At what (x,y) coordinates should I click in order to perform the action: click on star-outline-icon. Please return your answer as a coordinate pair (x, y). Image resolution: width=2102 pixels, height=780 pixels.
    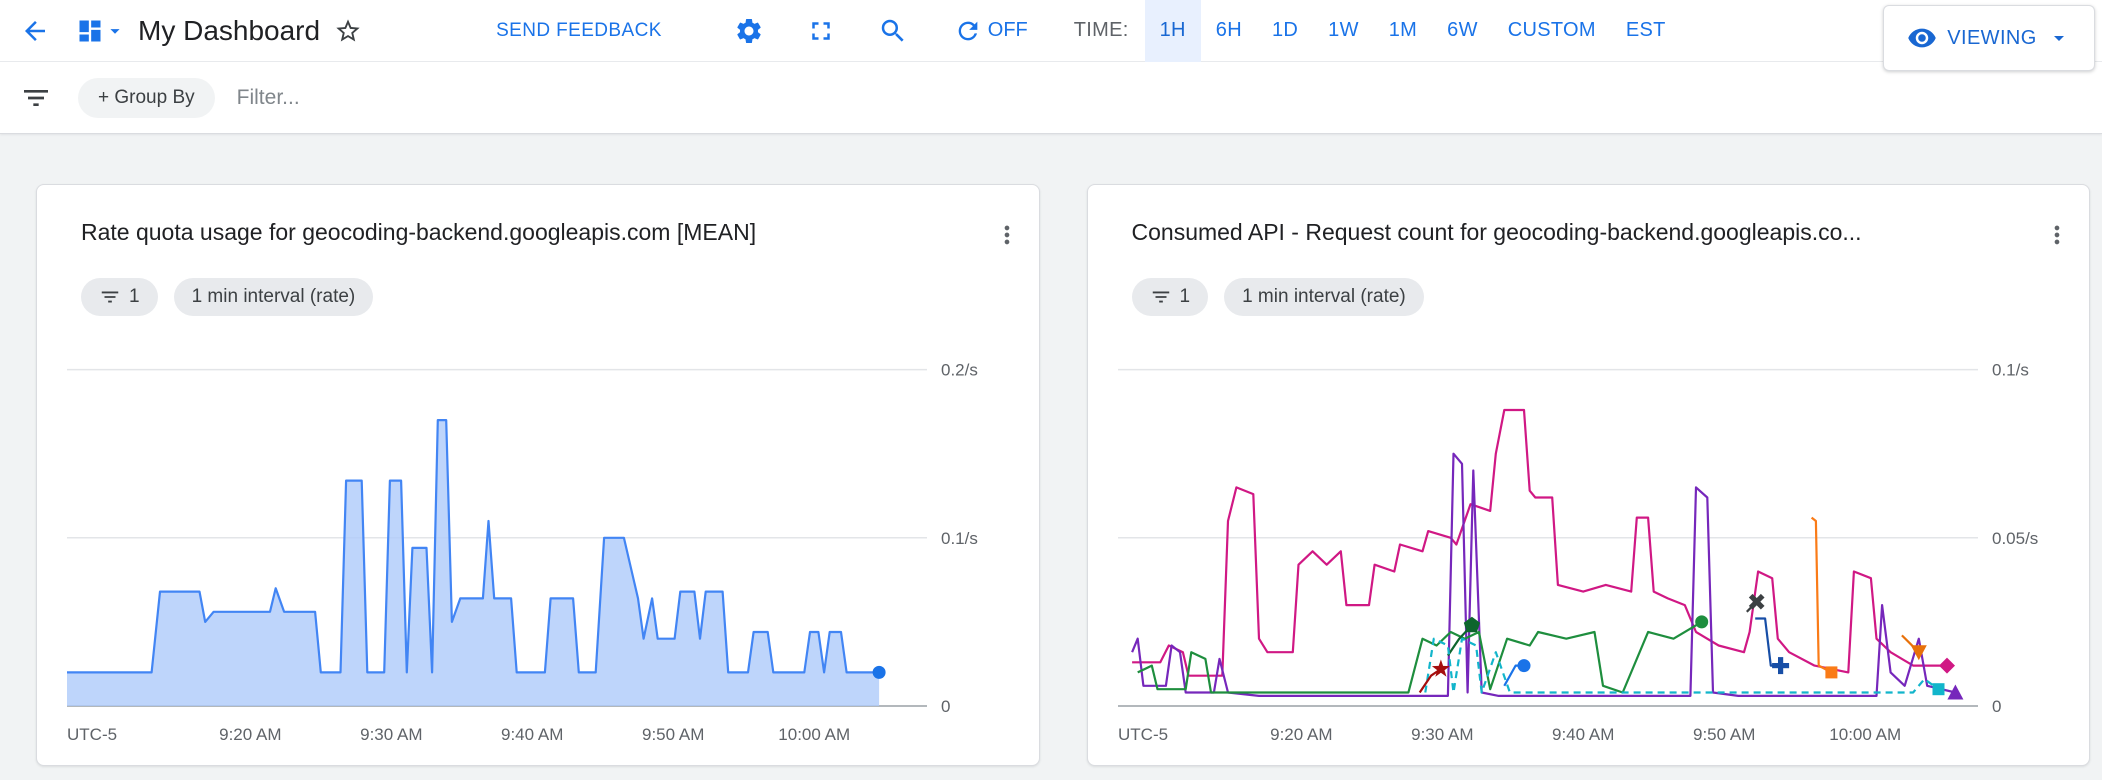
    Looking at the image, I should click on (348, 29).